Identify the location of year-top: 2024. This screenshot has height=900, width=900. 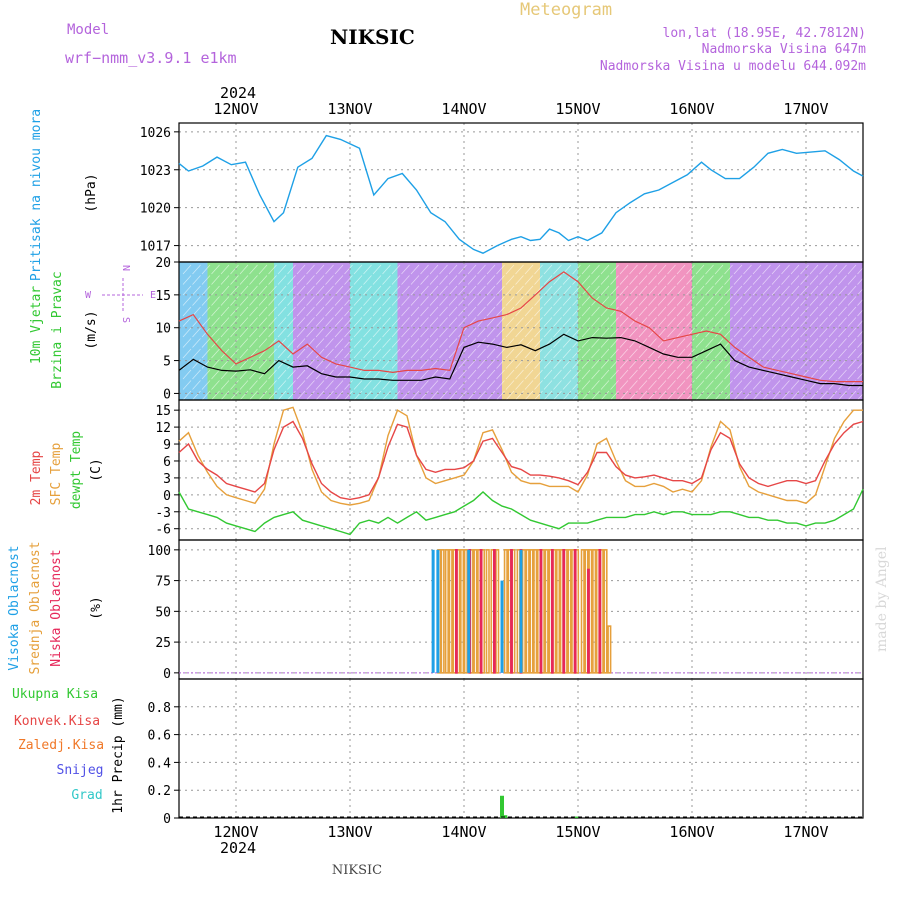
(238, 93).